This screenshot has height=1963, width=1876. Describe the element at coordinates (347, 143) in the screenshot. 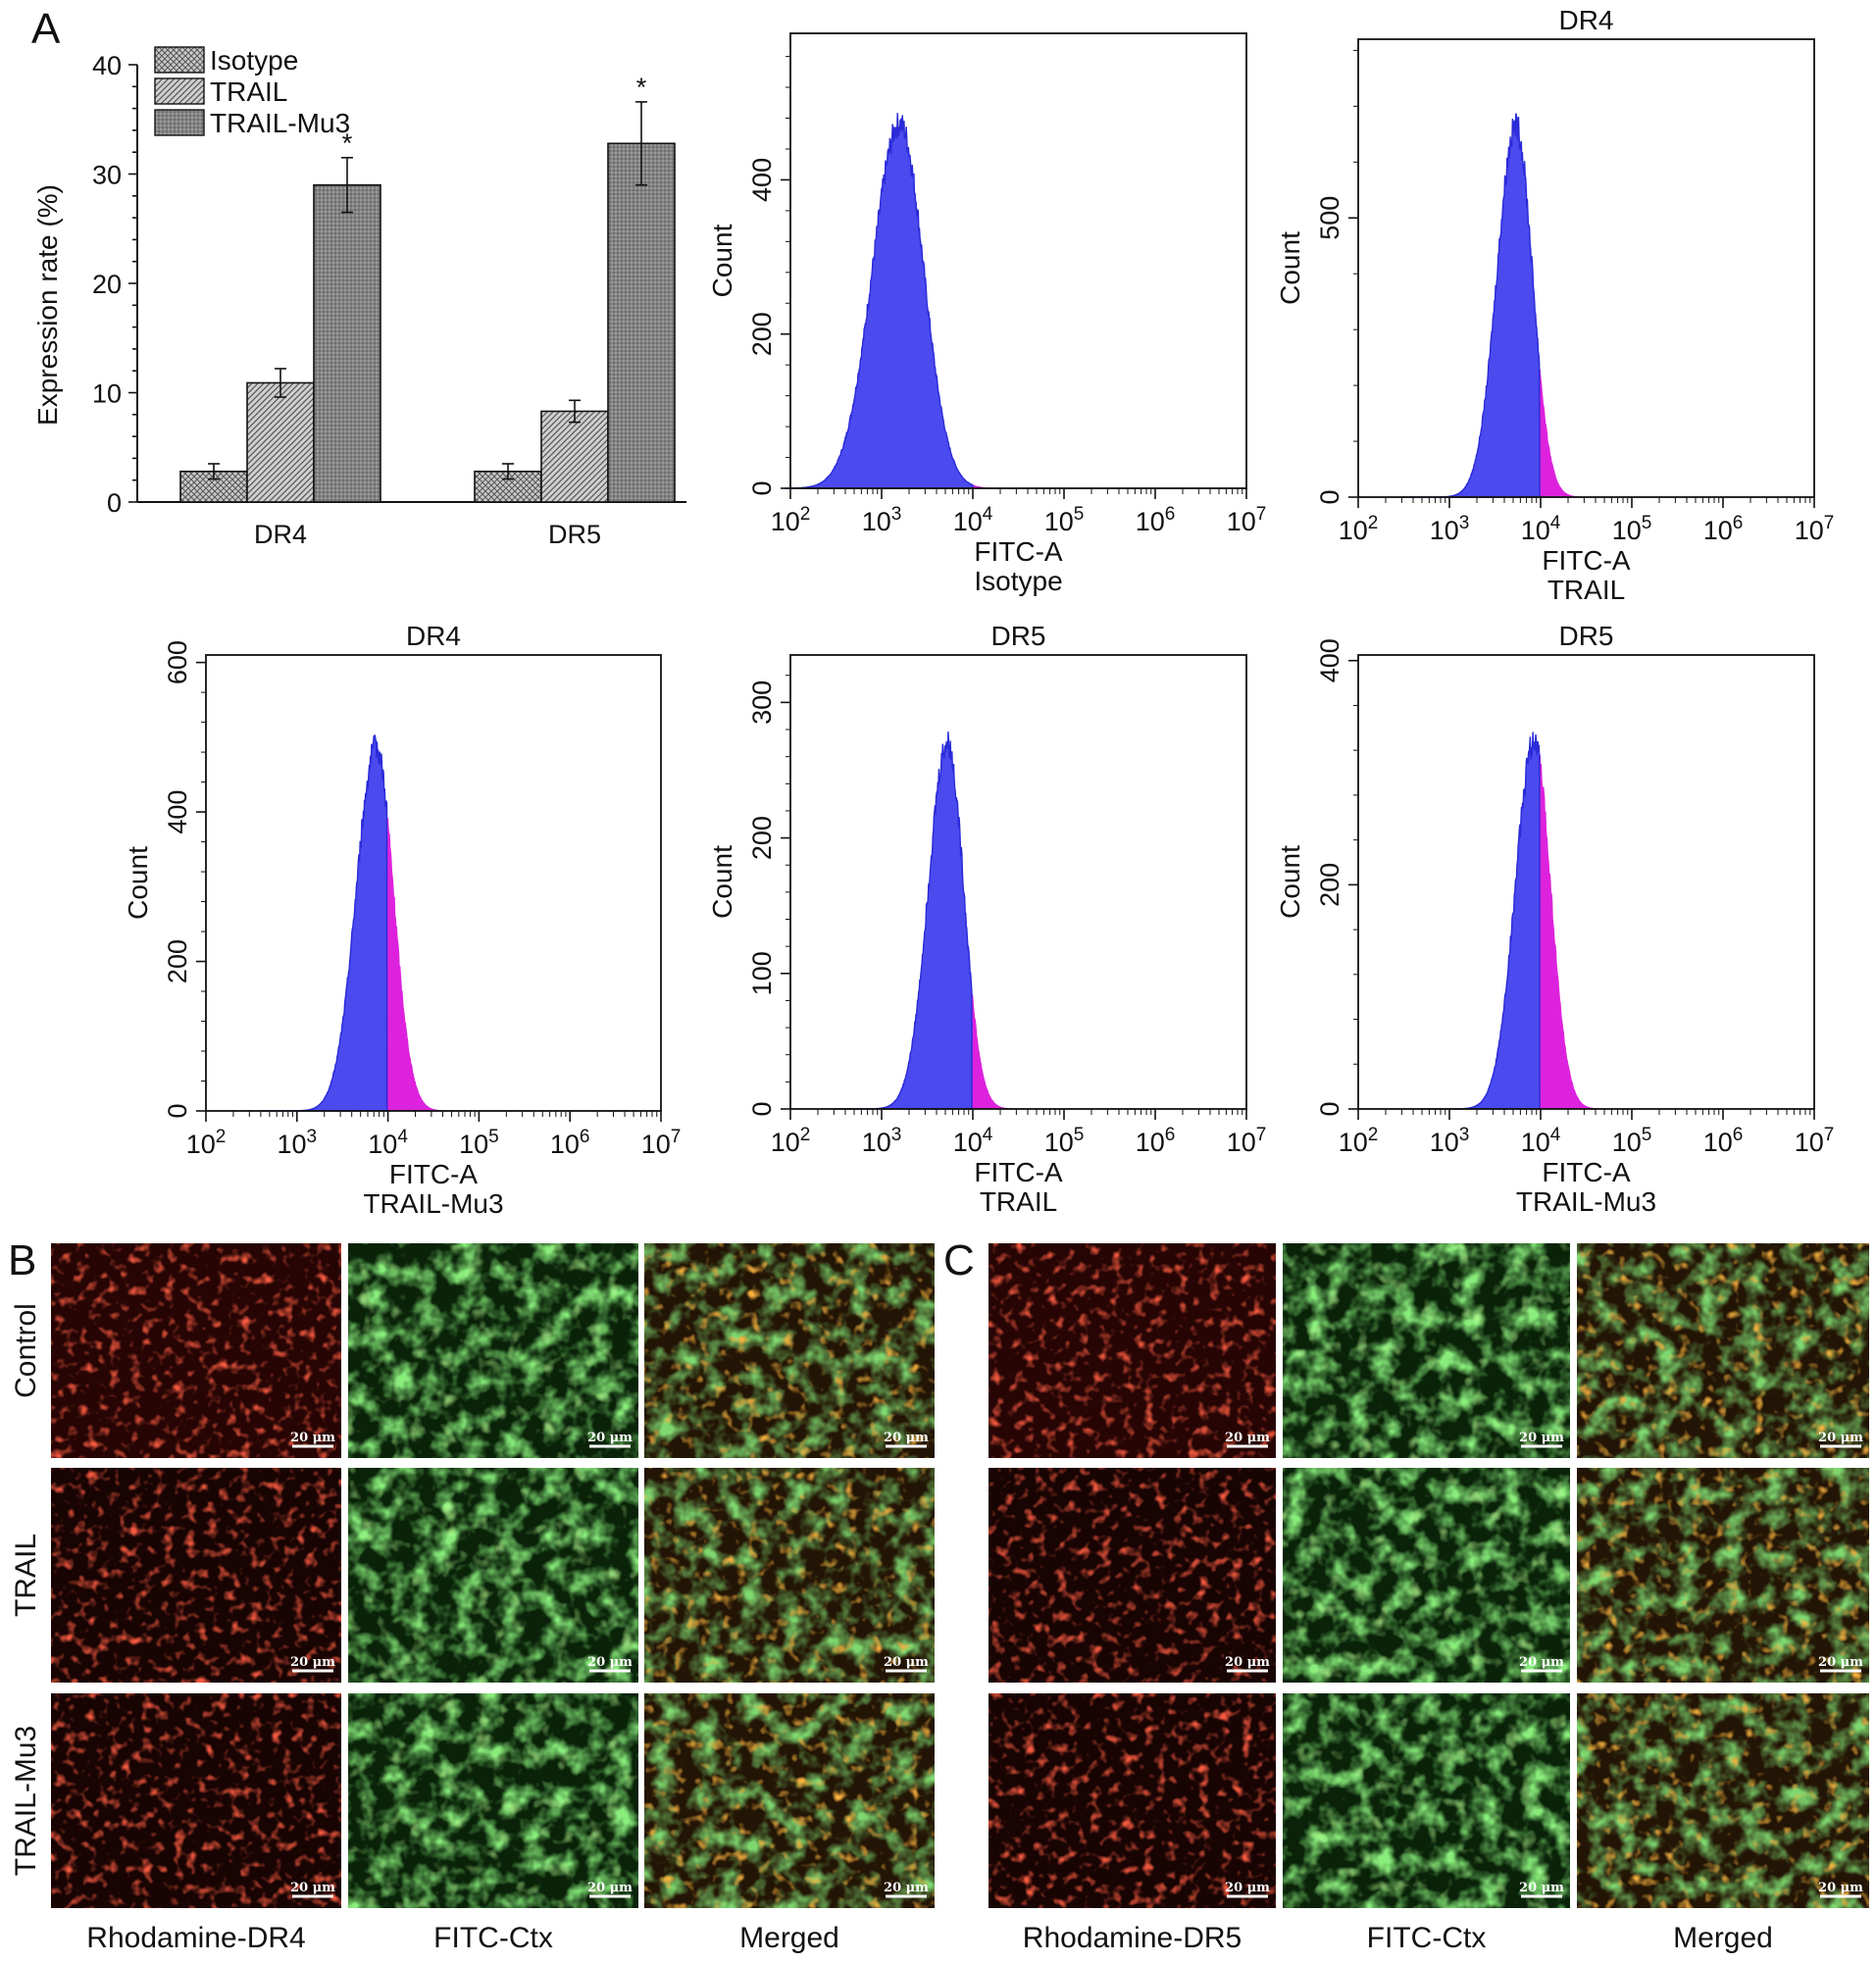

I see `significance-star: *` at that location.